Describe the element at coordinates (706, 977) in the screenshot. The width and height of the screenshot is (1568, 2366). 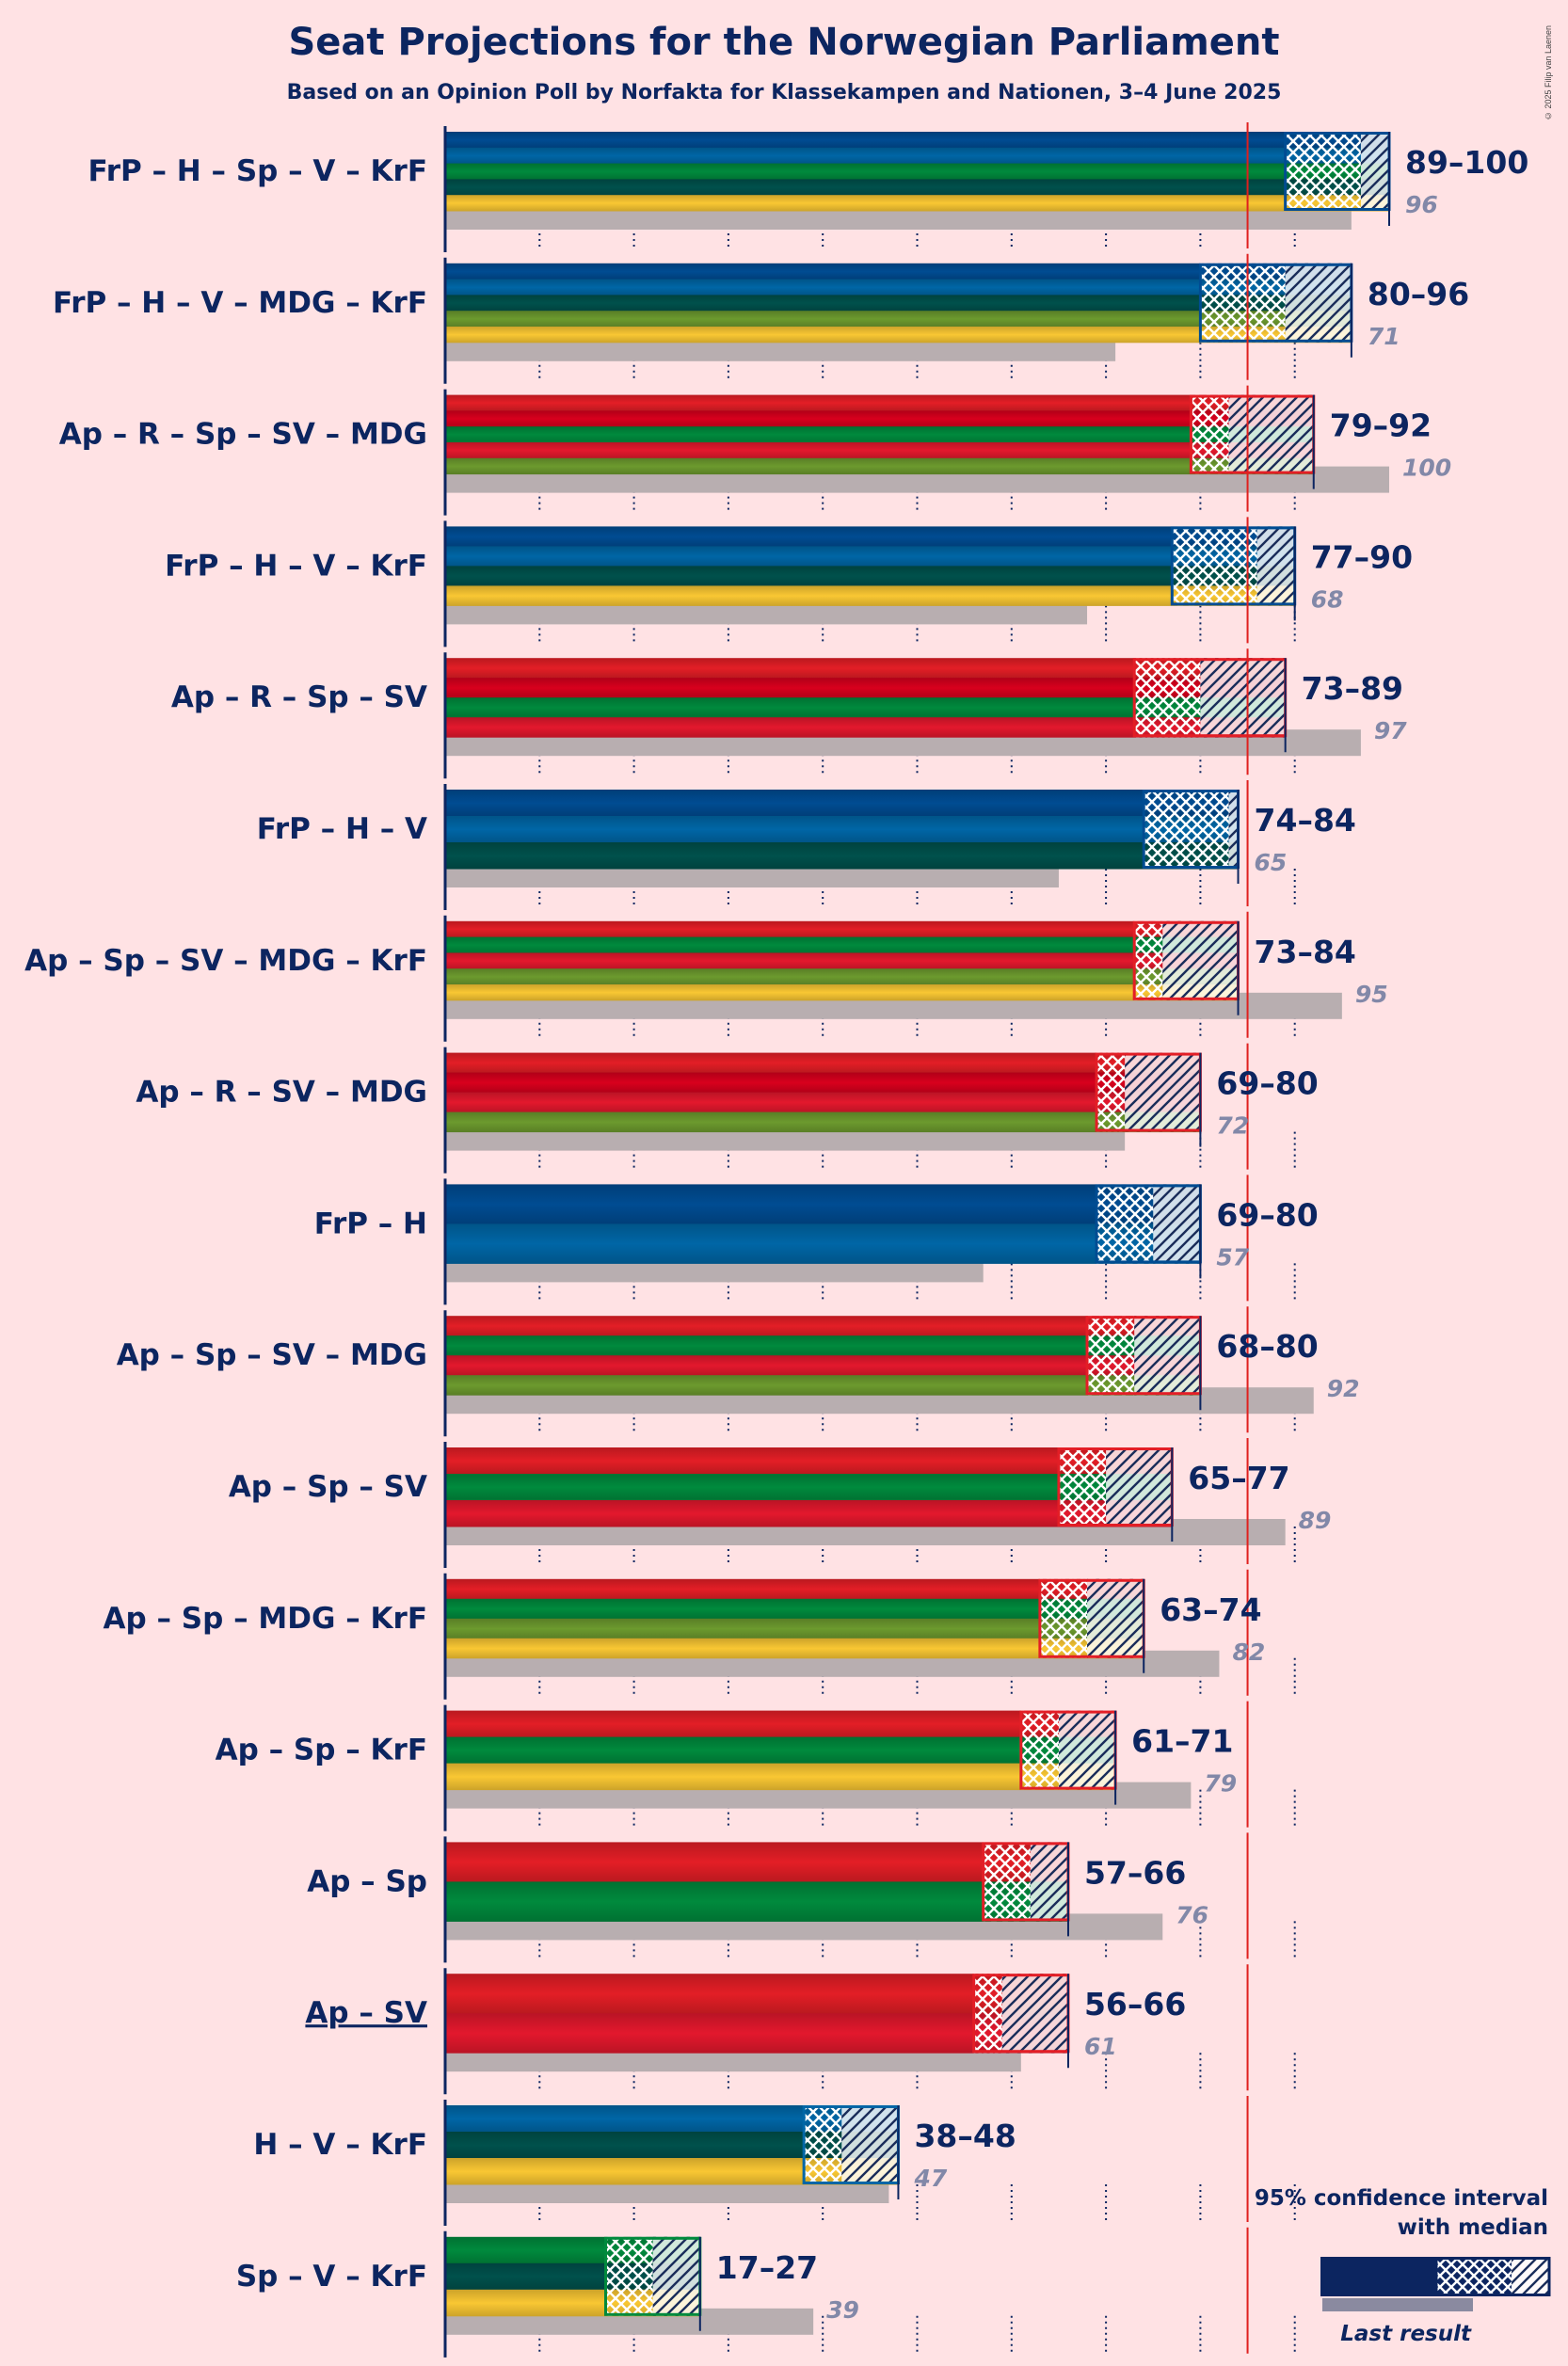
I see `coalition-row: Ap – Sp – SV – MDG – KrF 73–84 95` at that location.